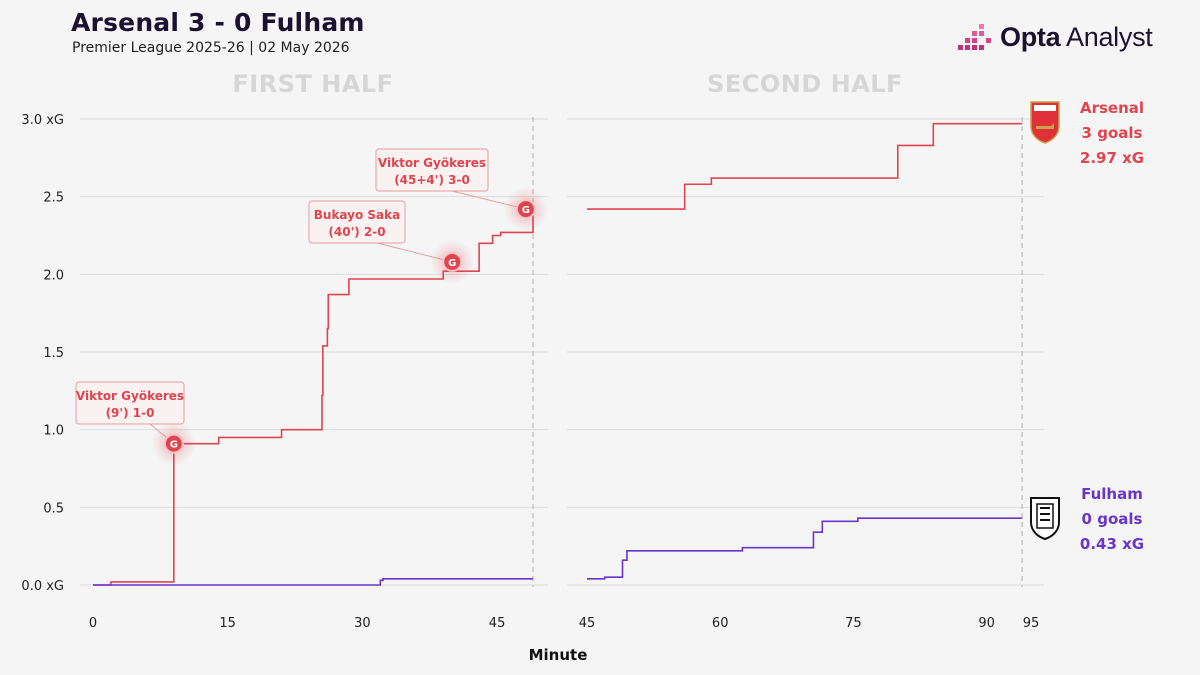  I want to click on opta-analyst-logo: Opta Analyst, so click(1055, 37).